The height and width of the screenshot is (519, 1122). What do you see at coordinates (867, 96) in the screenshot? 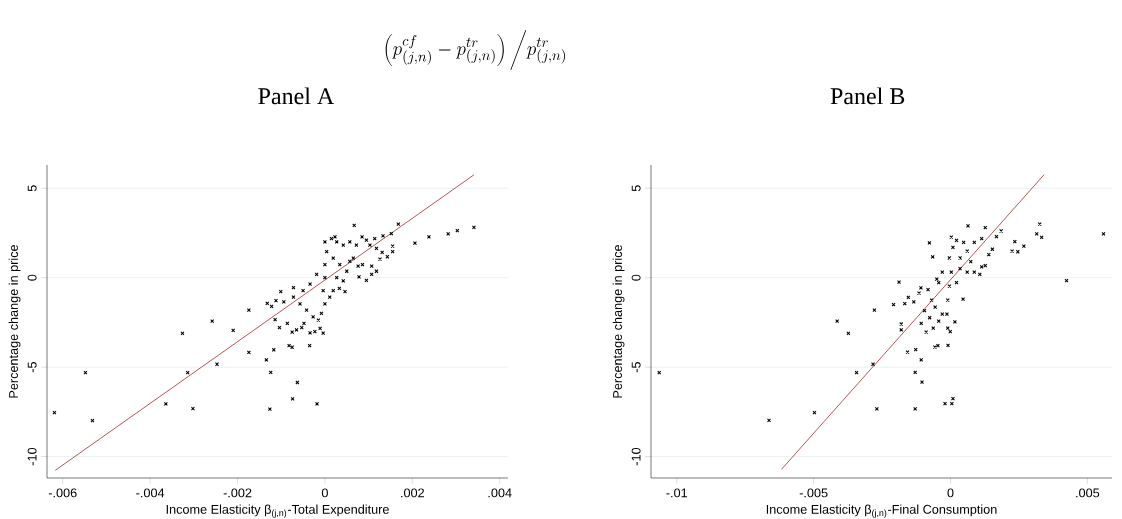
I see `chart-title: Panel B` at bounding box center [867, 96].